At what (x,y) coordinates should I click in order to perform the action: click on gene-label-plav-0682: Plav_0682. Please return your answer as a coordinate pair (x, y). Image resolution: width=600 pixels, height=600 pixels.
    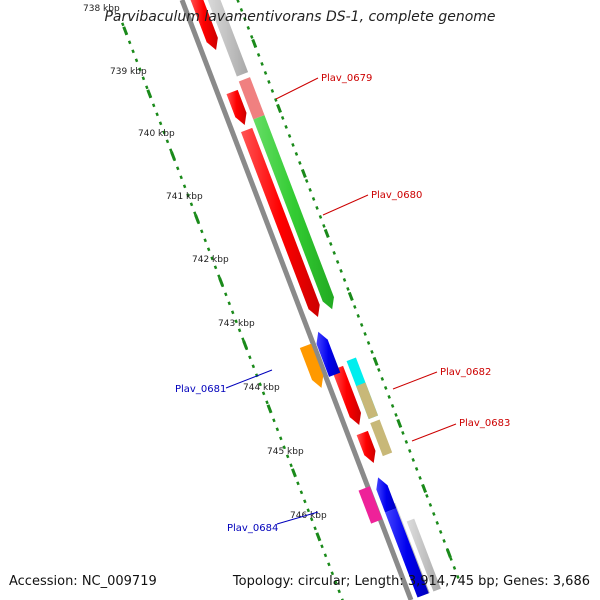
    Looking at the image, I should click on (465, 372).